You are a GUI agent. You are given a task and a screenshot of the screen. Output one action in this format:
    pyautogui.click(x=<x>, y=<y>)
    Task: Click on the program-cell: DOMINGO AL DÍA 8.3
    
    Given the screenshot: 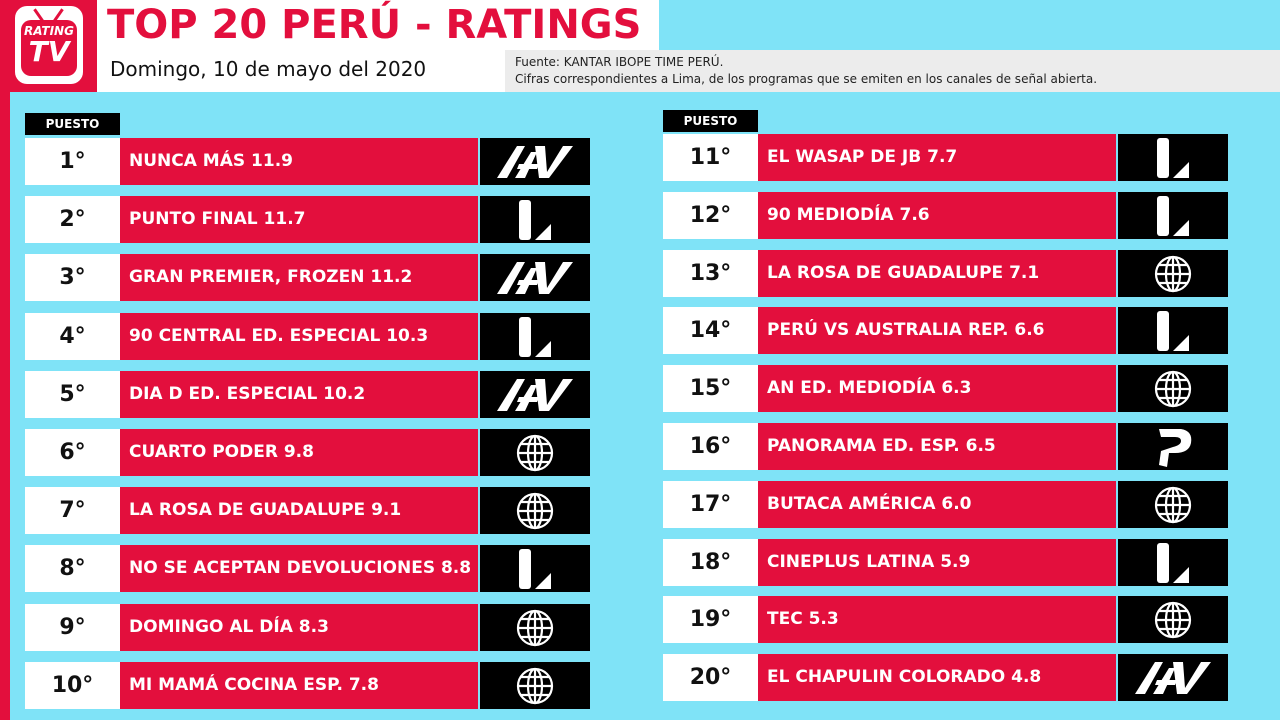 What is the action you would take?
    pyautogui.click(x=299, y=627)
    